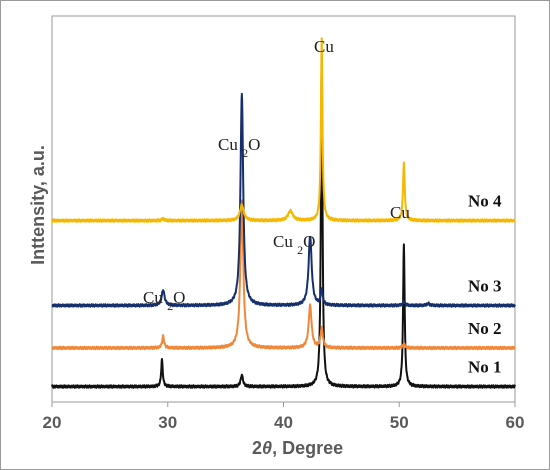 This screenshot has width=550, height=470. What do you see at coordinates (307, 448) in the screenshot?
I see `x-axis-title-post: , Degree` at bounding box center [307, 448].